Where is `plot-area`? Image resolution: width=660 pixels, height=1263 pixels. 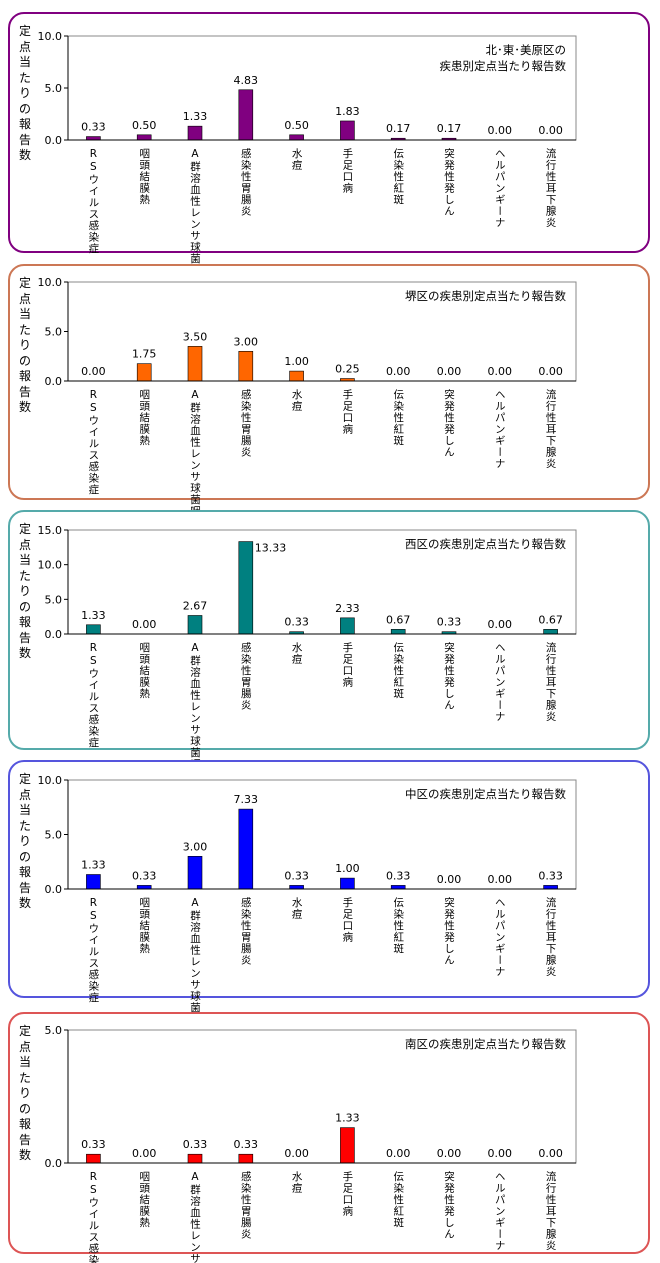 plot-area is located at coordinates (322, 582).